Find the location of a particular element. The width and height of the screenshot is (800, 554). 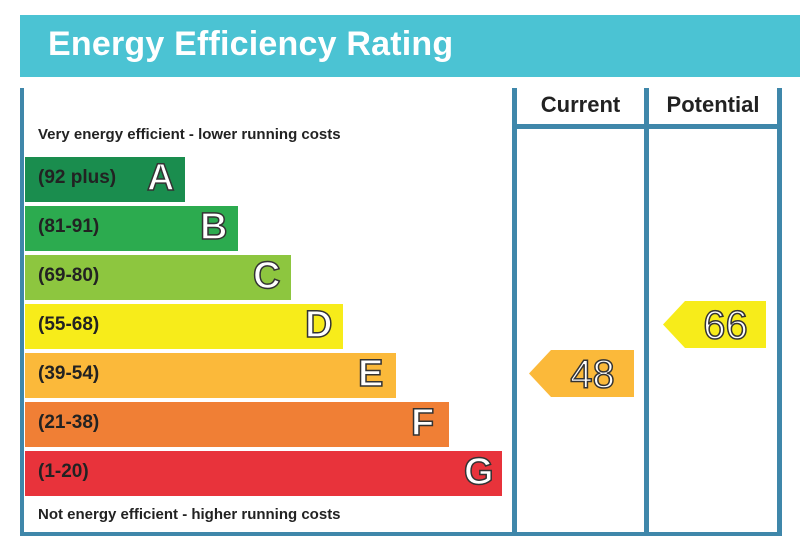

potential-column-header: Potential is located at coordinates (713, 104).